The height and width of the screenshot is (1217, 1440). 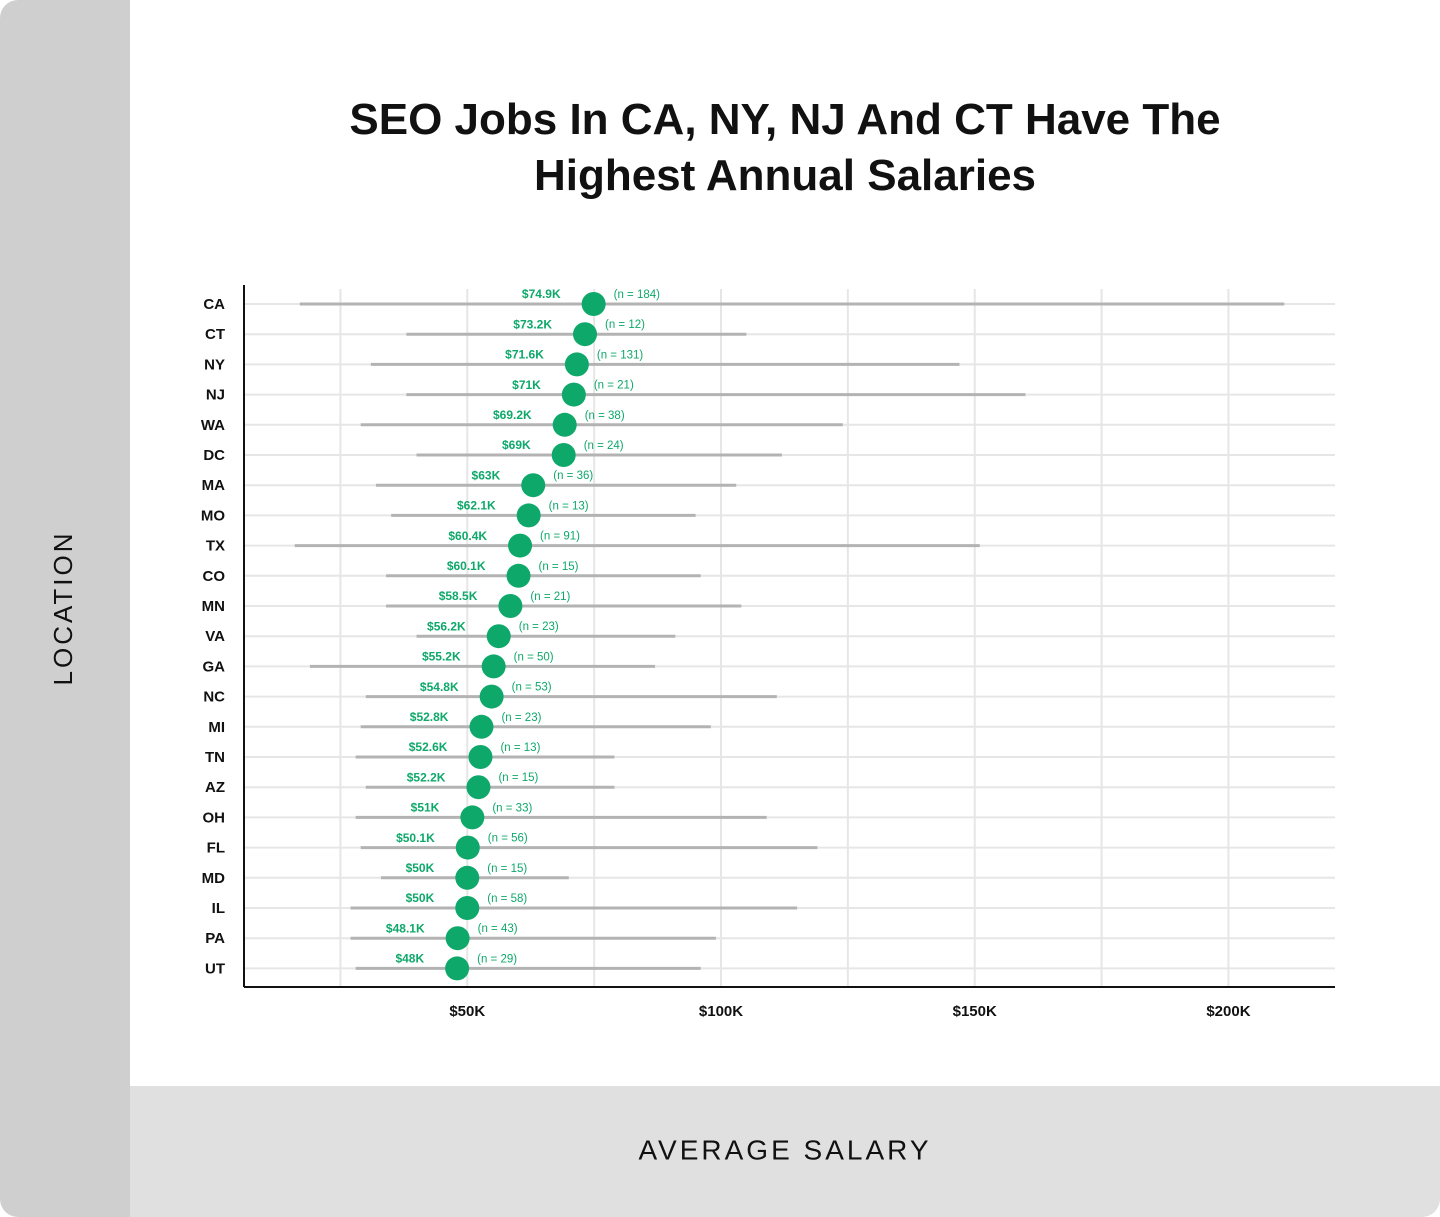 I want to click on y-axis-title: LOCATION, so click(x=63, y=608).